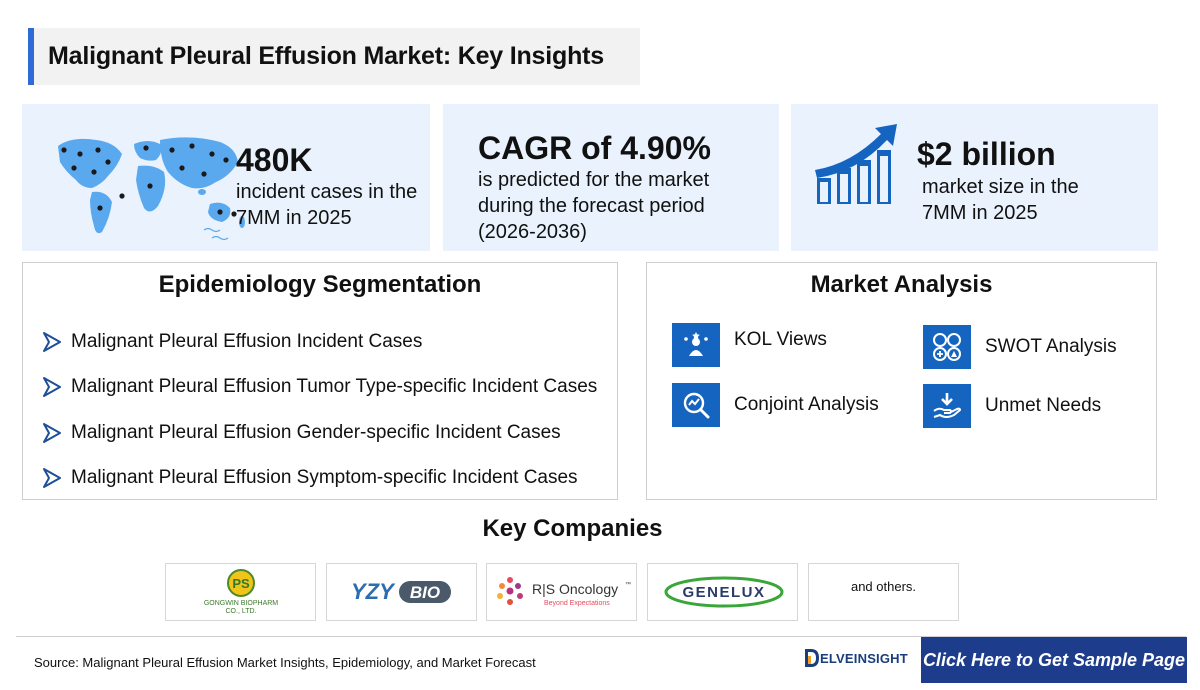 Image resolution: width=1200 pixels, height=690 pixels. What do you see at coordinates (696, 405) in the screenshot?
I see `conjoint-analysis-icon` at bounding box center [696, 405].